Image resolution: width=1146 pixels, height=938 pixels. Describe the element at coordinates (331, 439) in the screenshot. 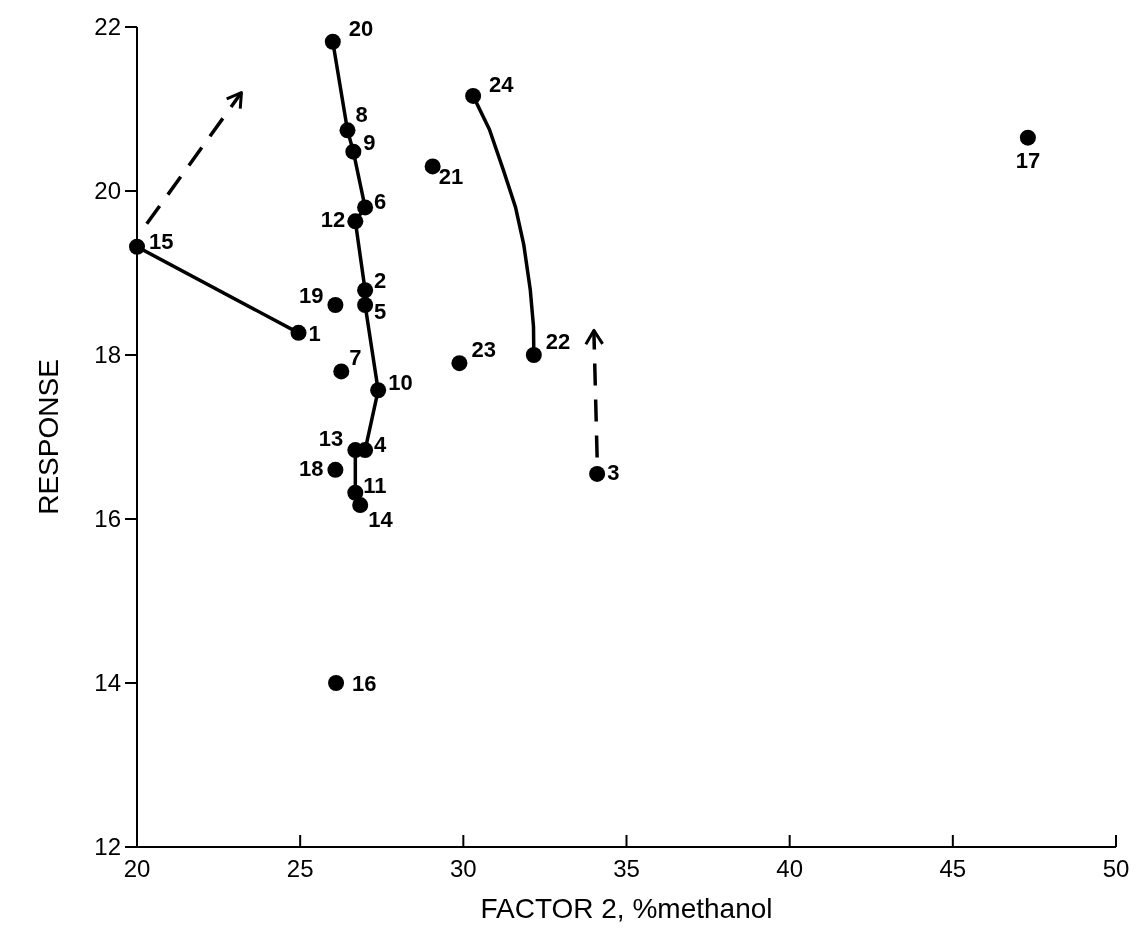

I see `annotation: 13` at that location.